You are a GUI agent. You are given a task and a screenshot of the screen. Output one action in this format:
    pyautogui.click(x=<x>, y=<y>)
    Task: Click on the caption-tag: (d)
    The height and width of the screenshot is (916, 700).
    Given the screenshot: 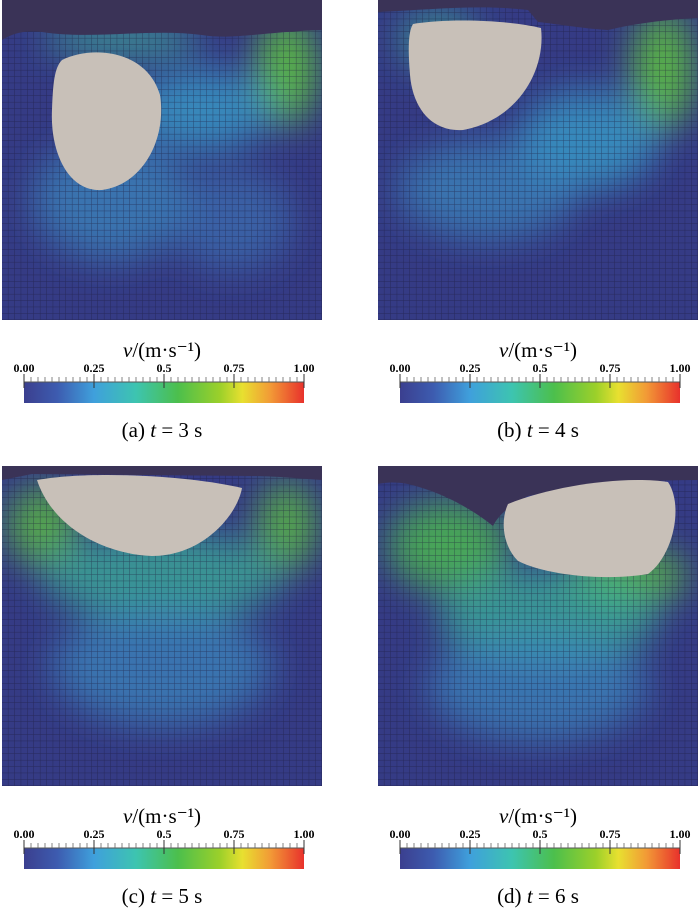 What is the action you would take?
    pyautogui.click(x=509, y=896)
    